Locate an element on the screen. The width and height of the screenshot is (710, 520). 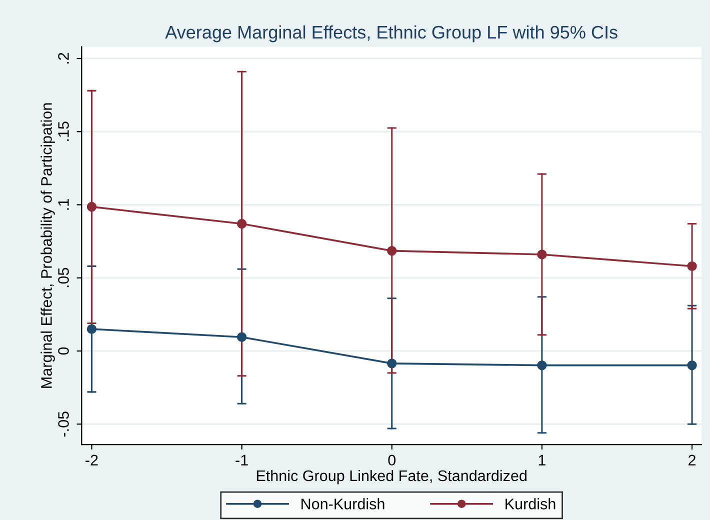
y-axis-title: Marginal Effect, Probability of Participation is located at coordinates (47, 245).